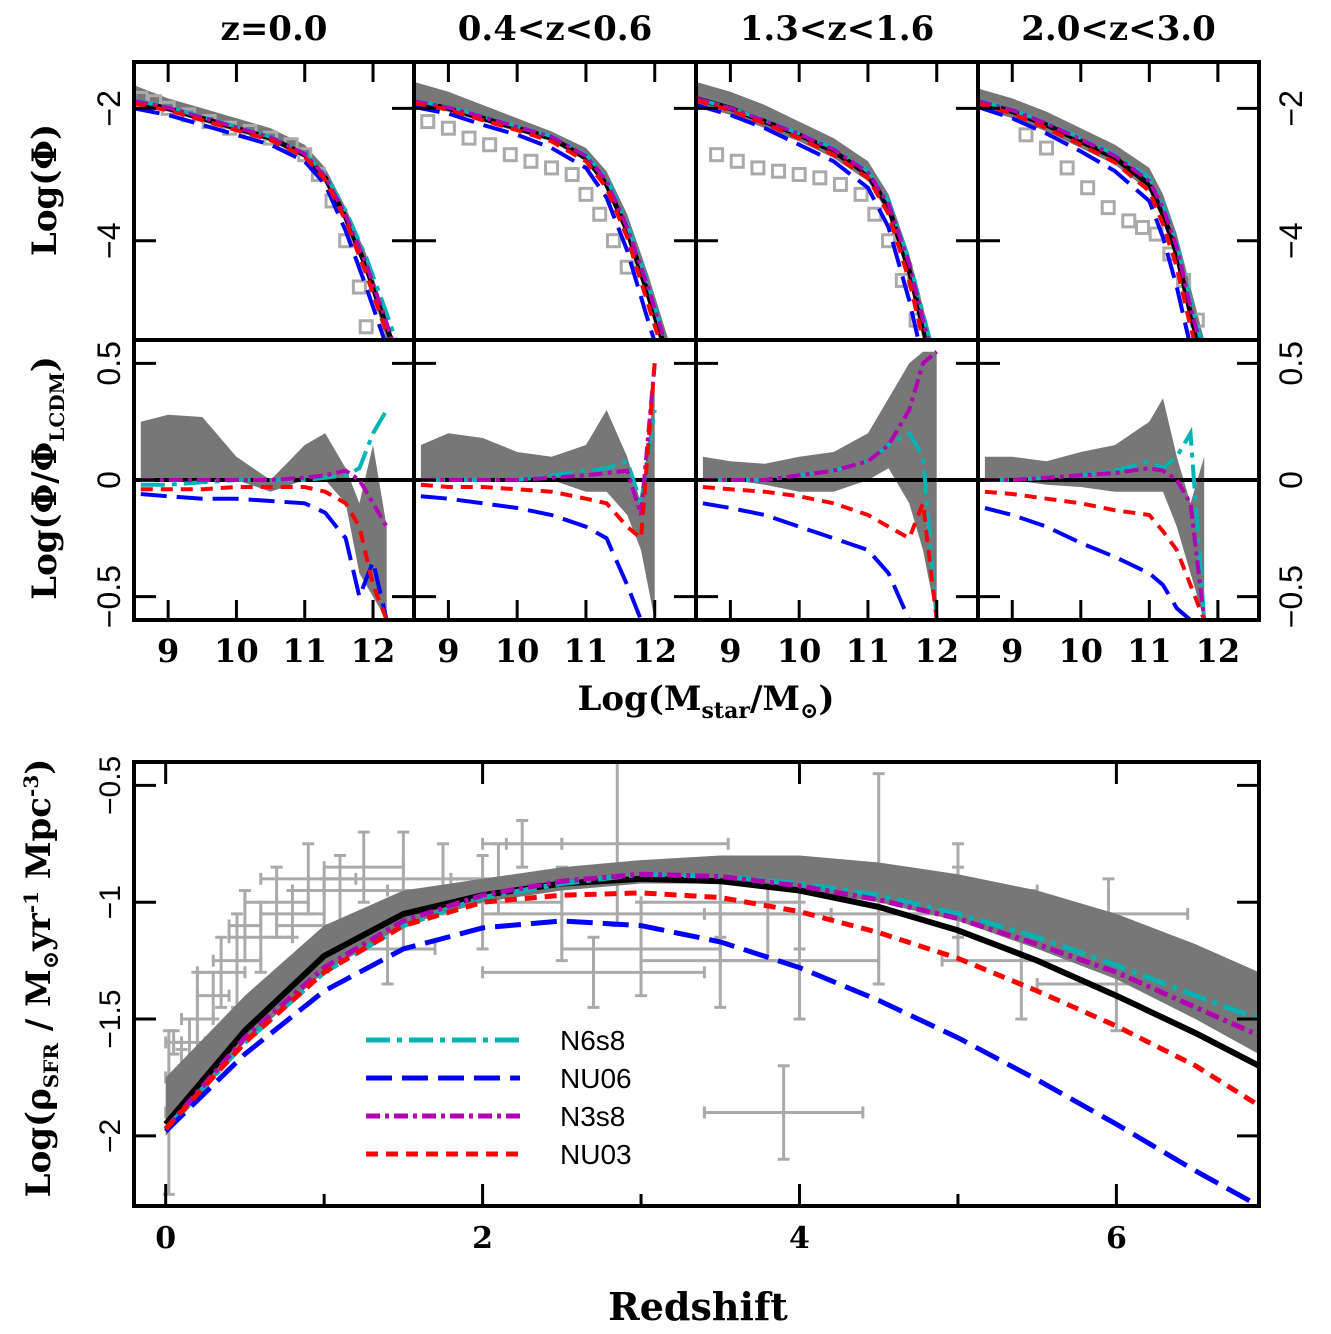 This screenshot has width=1331, height=1334. I want to click on series-N3s8, so click(548, 238).